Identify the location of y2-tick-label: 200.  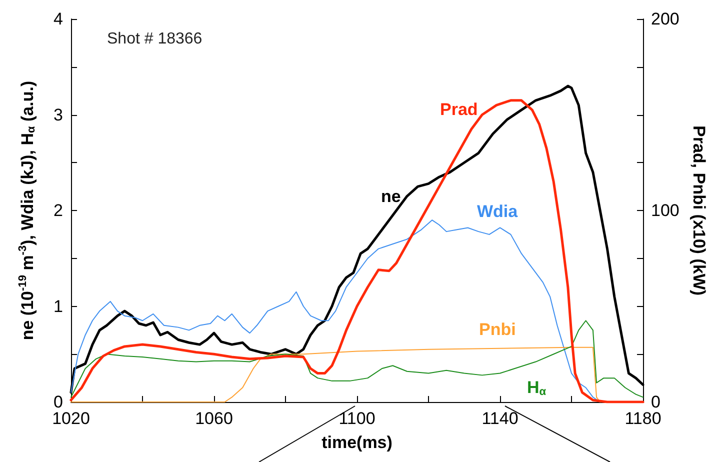
(665, 19).